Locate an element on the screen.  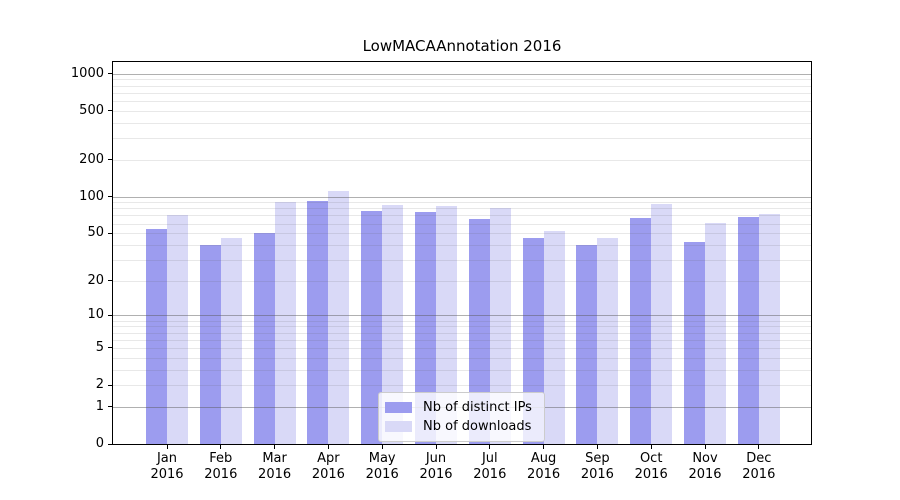
x-tick-label-jul: Jul 2016 is located at coordinates (490, 467).